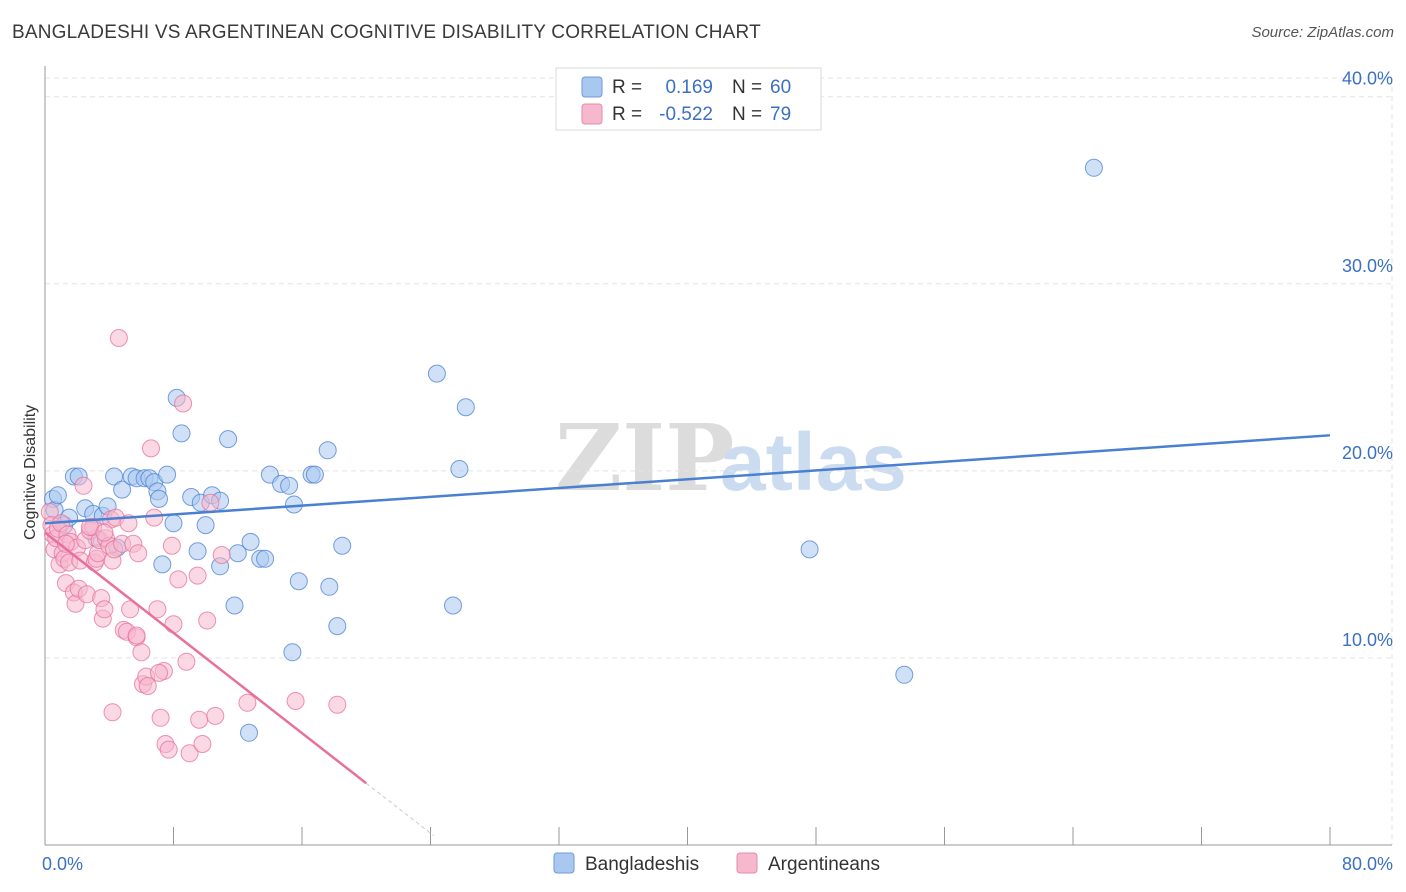 This screenshot has width=1406, height=892. What do you see at coordinates (644, 458) in the screenshot?
I see `watermark-zip: ZIP` at bounding box center [644, 458].